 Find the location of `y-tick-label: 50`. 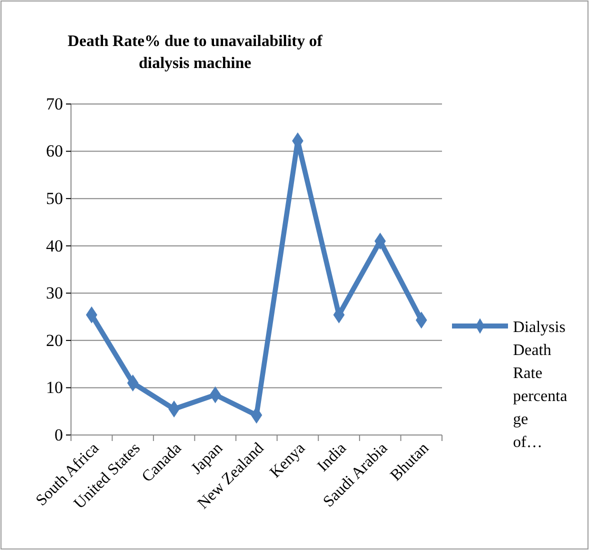

y-tick-label: 50 is located at coordinates (54, 198).